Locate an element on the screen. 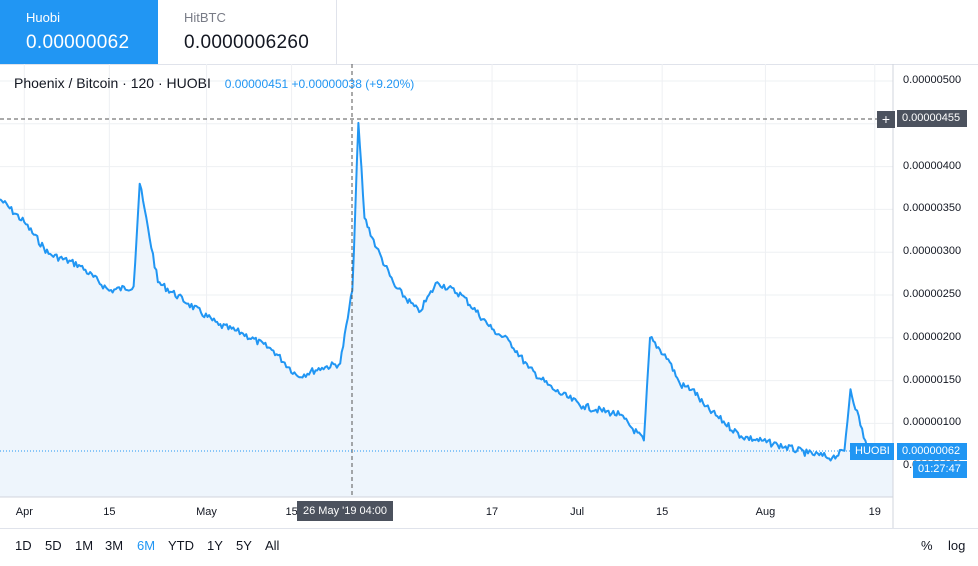 Image resolution: width=978 pixels, height=566 pixels. range-3m-button: 3M is located at coordinates (114, 545).